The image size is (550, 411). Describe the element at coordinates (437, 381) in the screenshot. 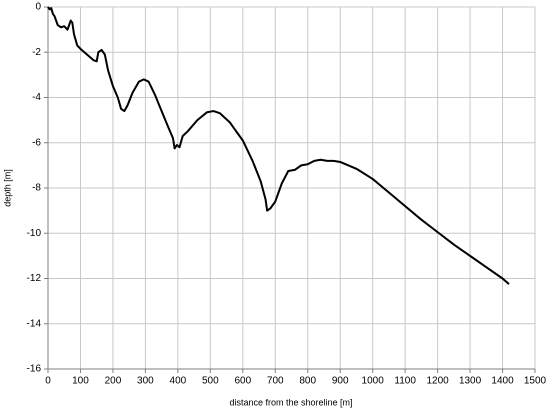

I see `x-tick-label: 1200` at that location.